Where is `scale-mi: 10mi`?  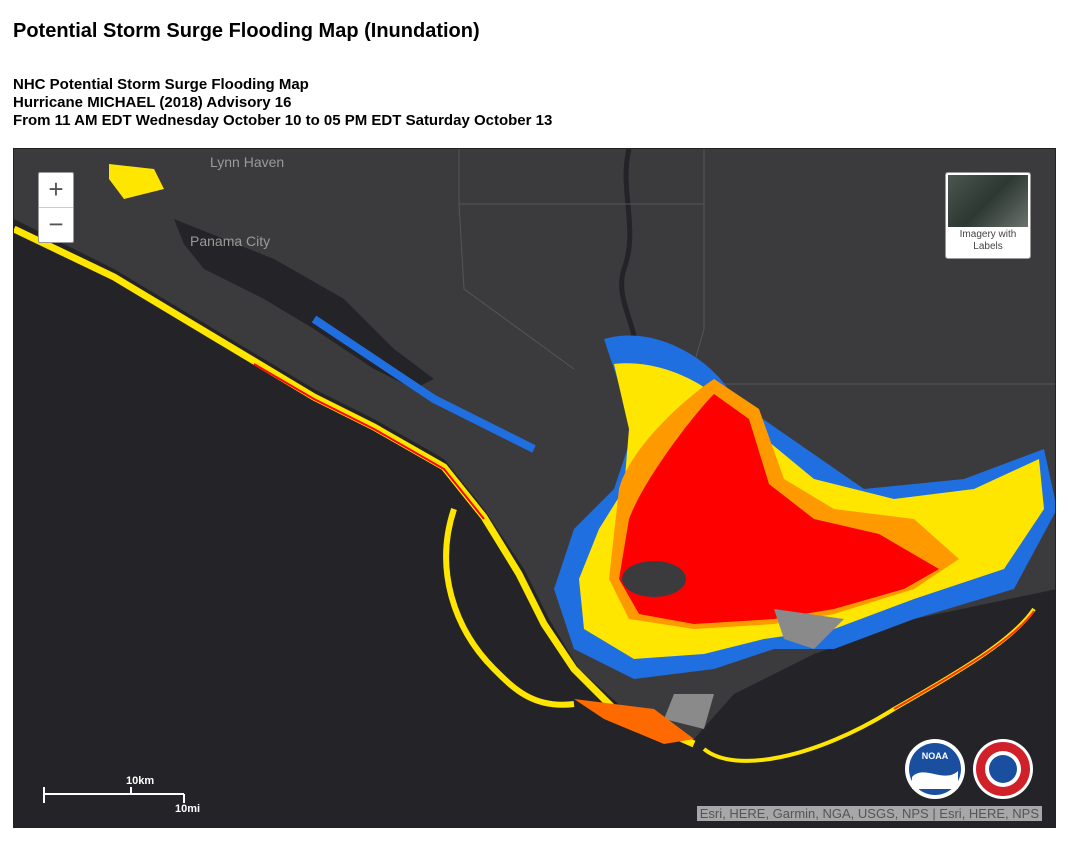 scale-mi: 10mi is located at coordinates (187, 809).